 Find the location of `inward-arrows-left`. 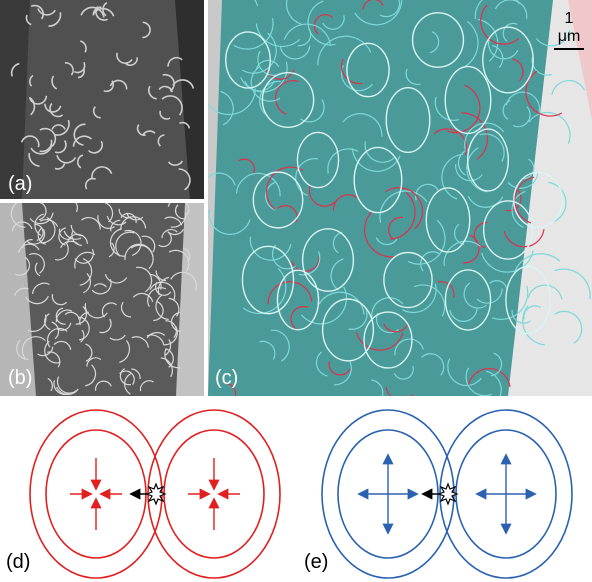

inward-arrows-left is located at coordinates (96, 494).